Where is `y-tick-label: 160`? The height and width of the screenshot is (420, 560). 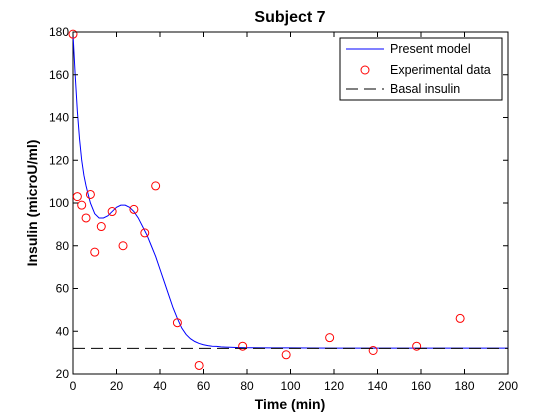
y-tick-label: 160 is located at coordinates (59, 75).